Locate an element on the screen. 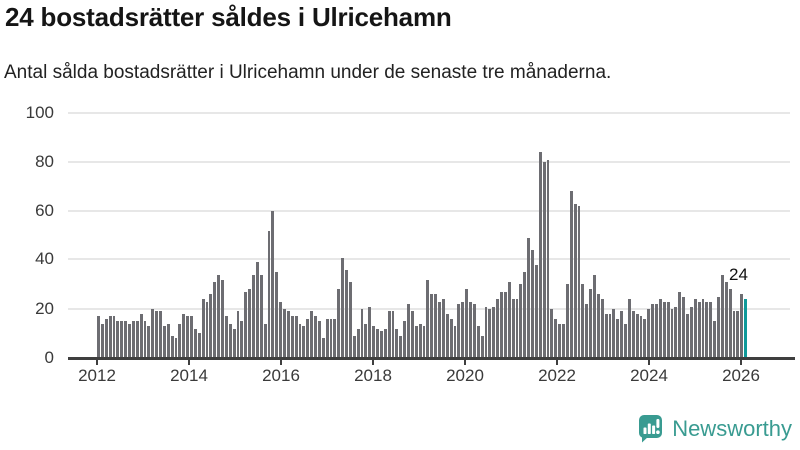  newsworthy-logo-icon is located at coordinates (651, 428).